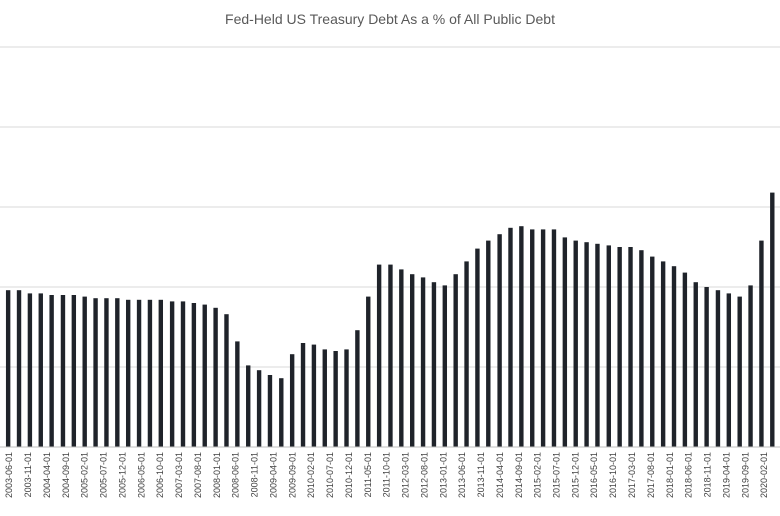 This screenshot has width=780, height=516. I want to click on x-tick-label: 2016-10-01, so click(613, 475).